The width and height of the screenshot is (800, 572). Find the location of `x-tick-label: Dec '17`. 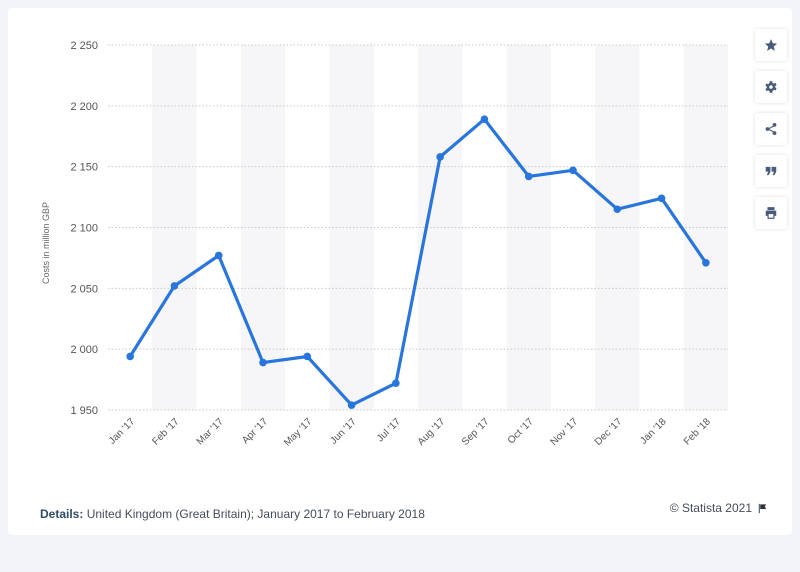

x-tick-label: Dec '17 is located at coordinates (609, 432).